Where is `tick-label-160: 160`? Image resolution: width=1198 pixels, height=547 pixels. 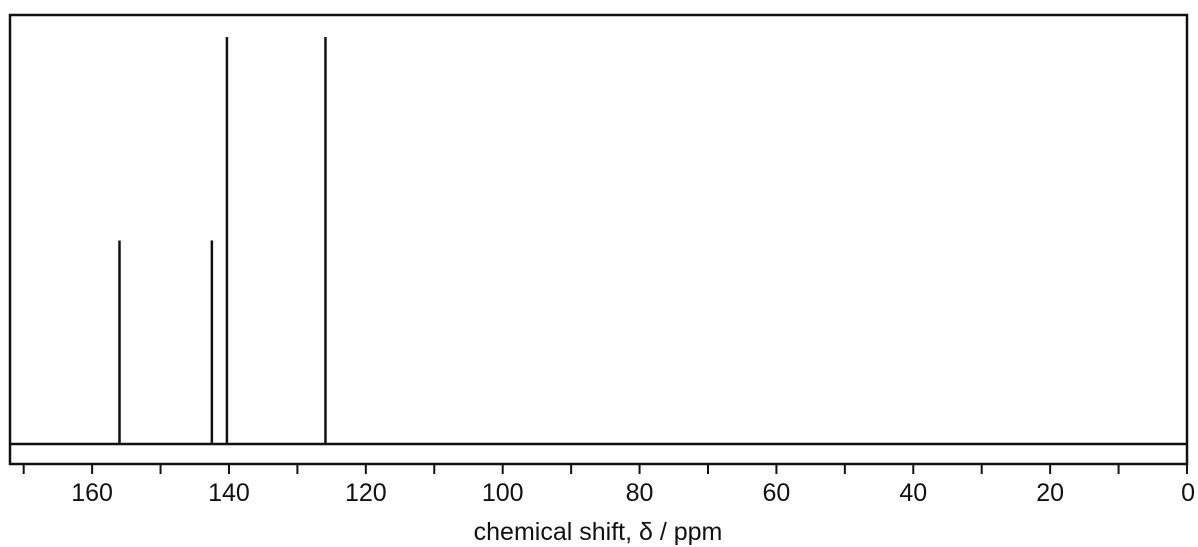 tick-label-160: 160 is located at coordinates (92, 493).